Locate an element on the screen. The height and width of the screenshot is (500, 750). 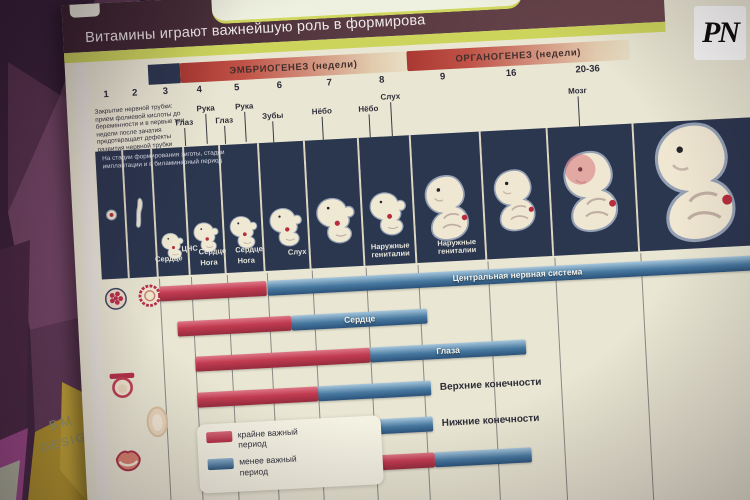
organ-label-bottom: Слух is located at coordinates (297, 252).